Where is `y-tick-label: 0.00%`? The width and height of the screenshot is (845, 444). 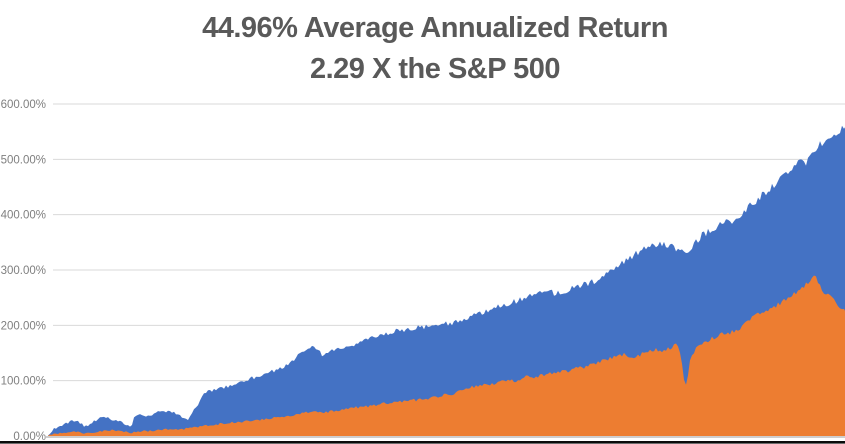 y-tick-label: 0.00% is located at coordinates (29, 437).